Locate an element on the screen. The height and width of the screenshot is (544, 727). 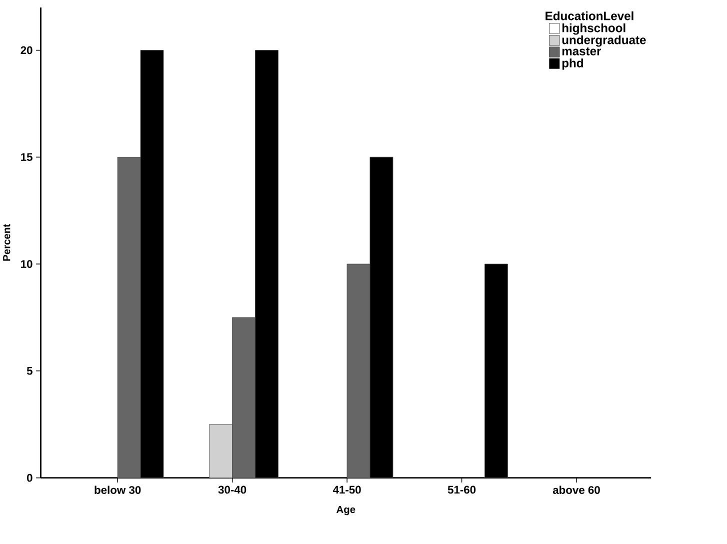
x-tick-label: 41-50 is located at coordinates (346, 490).